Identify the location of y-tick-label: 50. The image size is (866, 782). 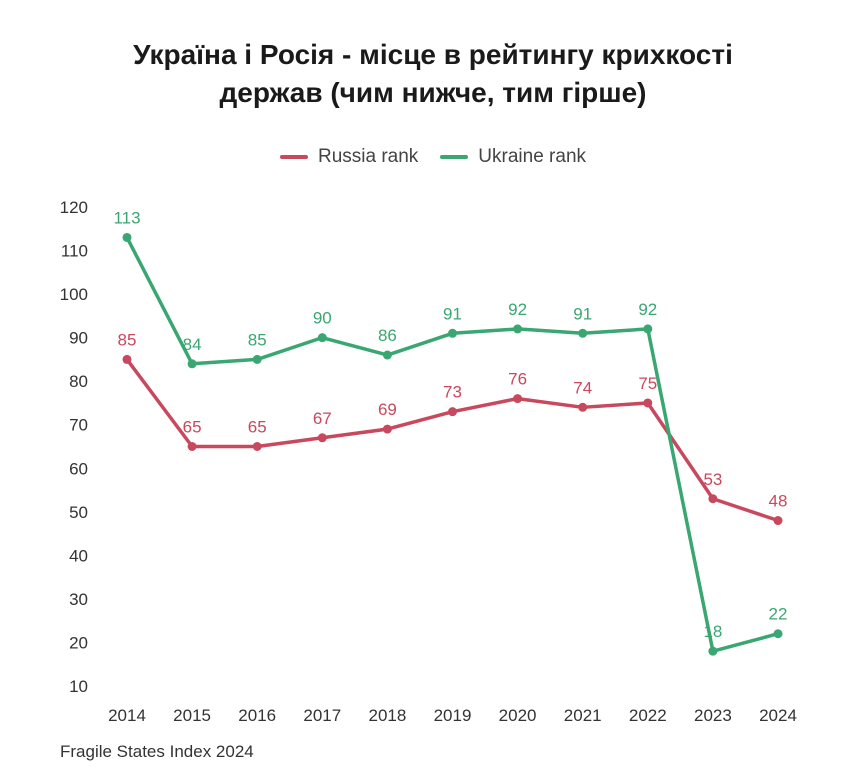
(78, 512).